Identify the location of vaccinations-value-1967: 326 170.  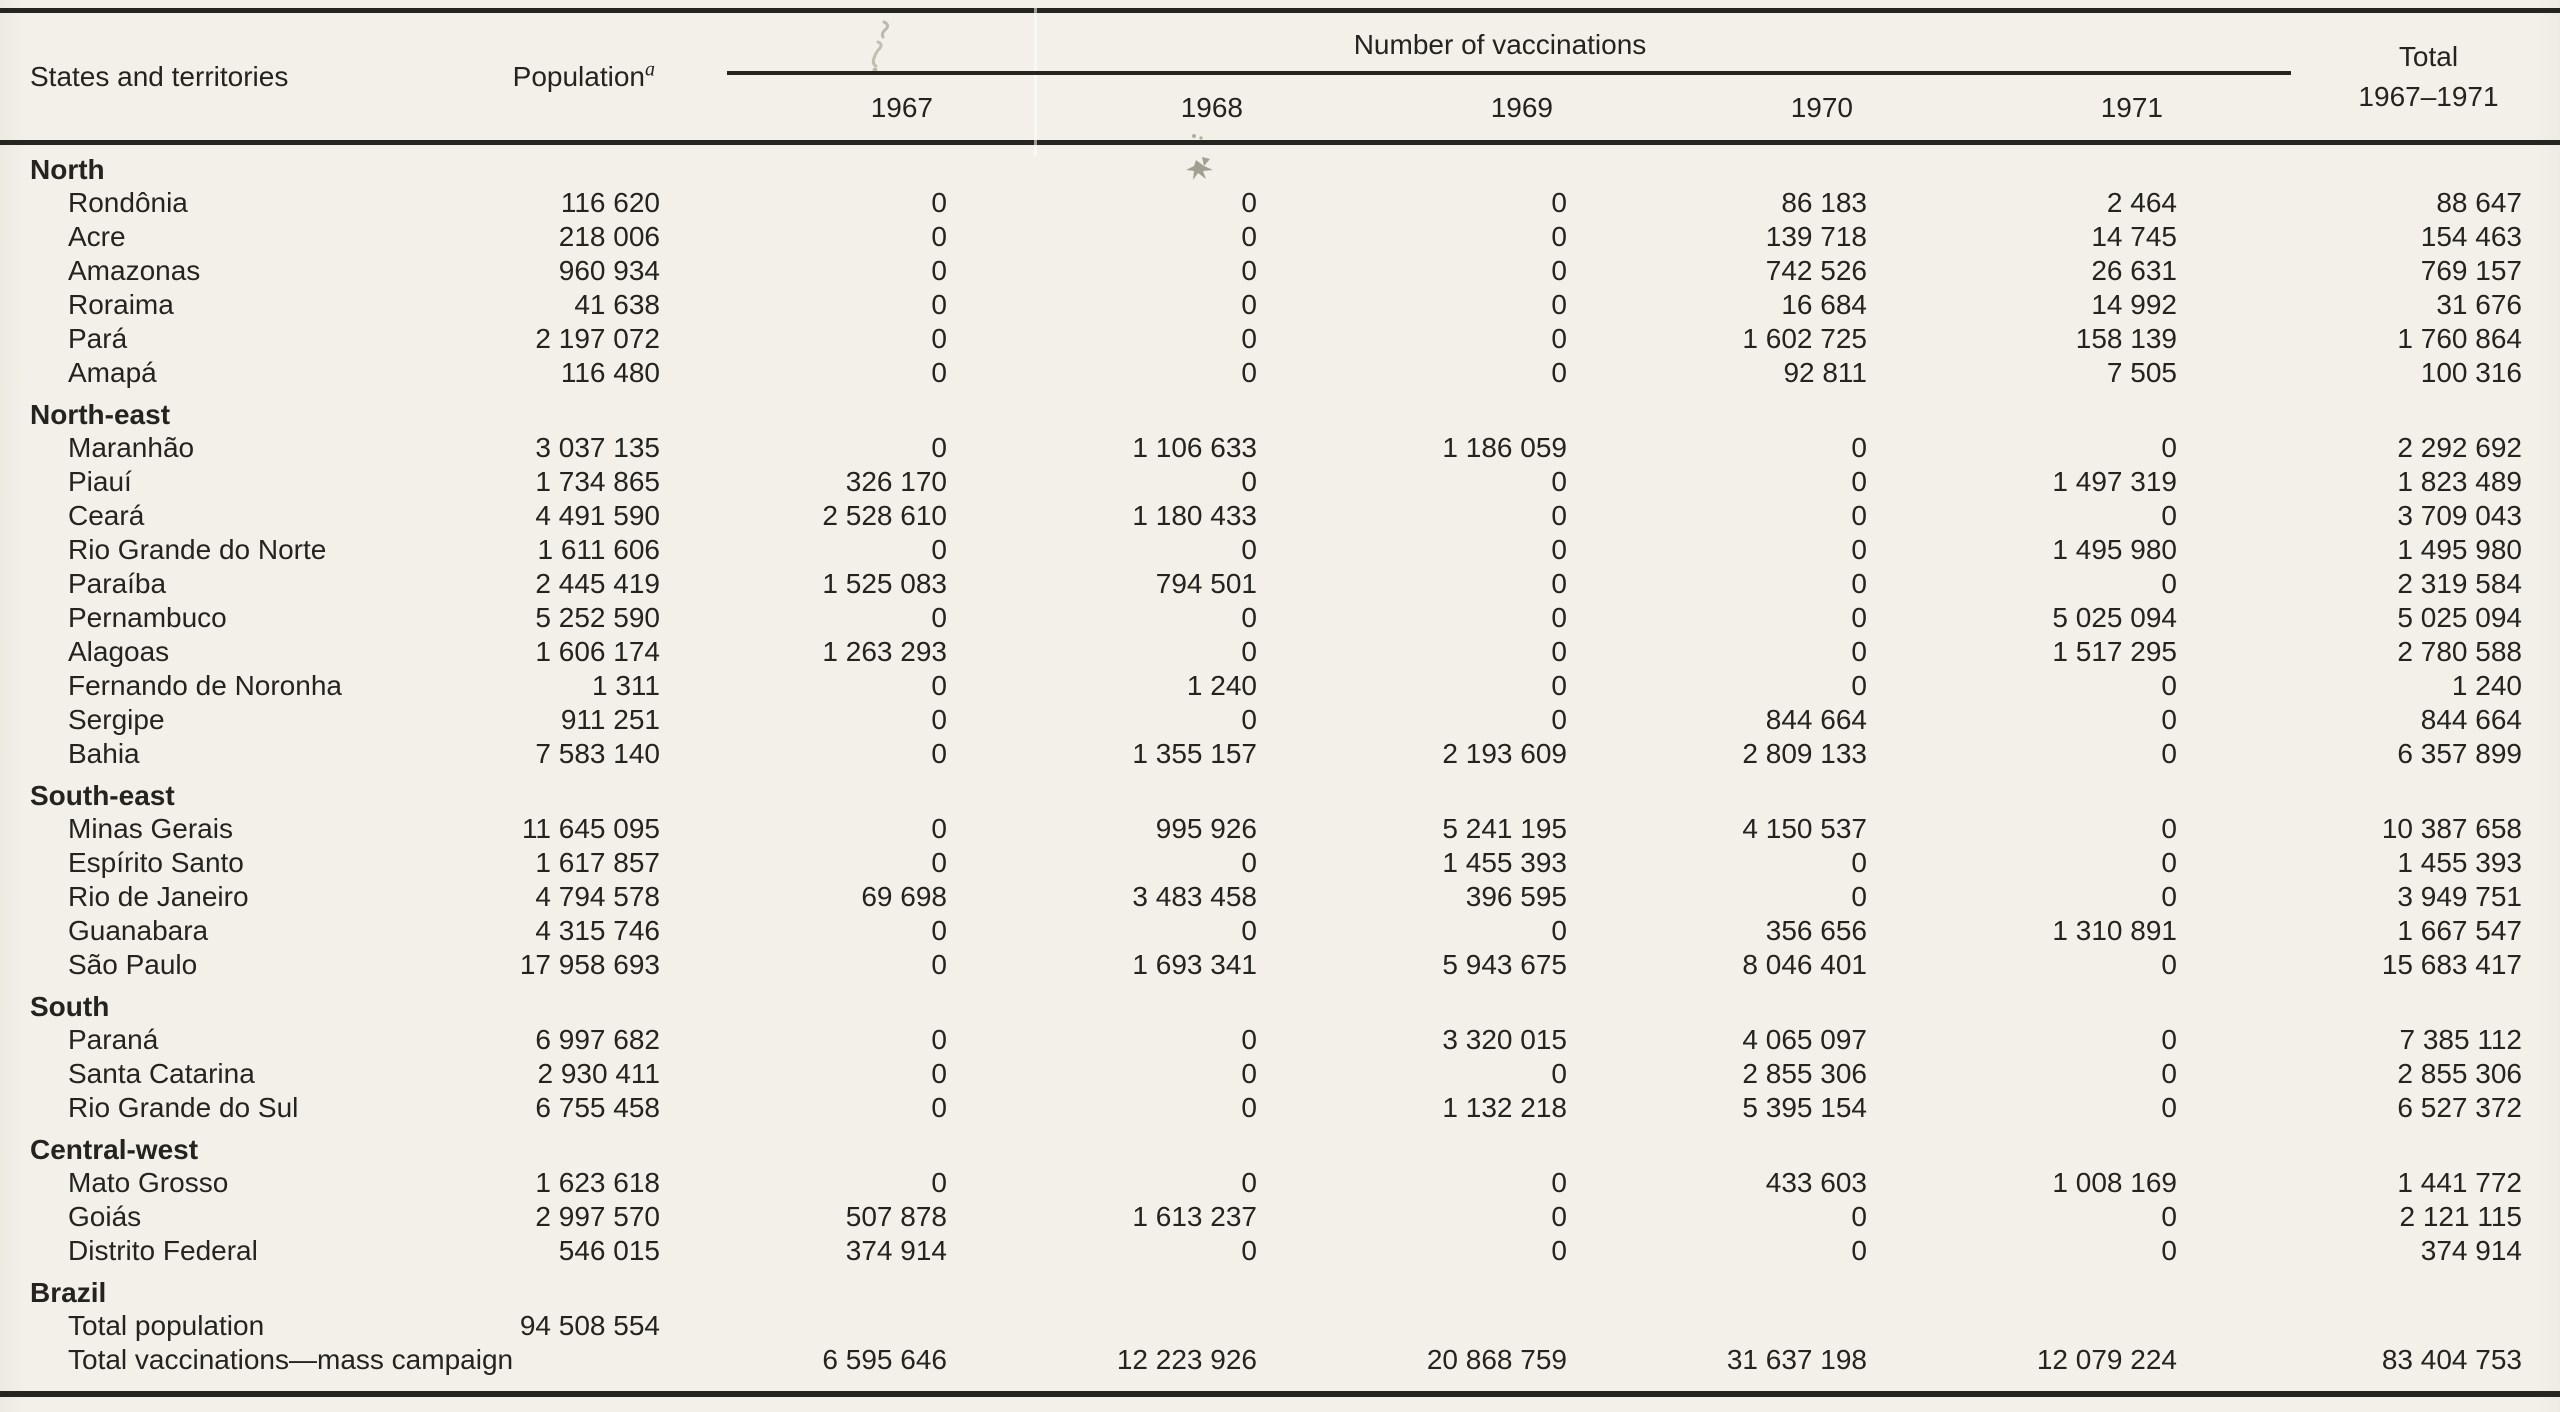
(896, 481).